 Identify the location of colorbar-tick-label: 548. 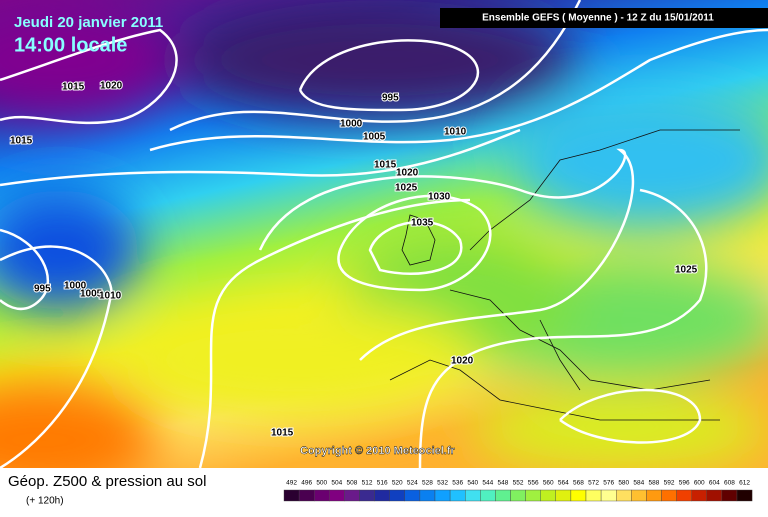
(503, 483).